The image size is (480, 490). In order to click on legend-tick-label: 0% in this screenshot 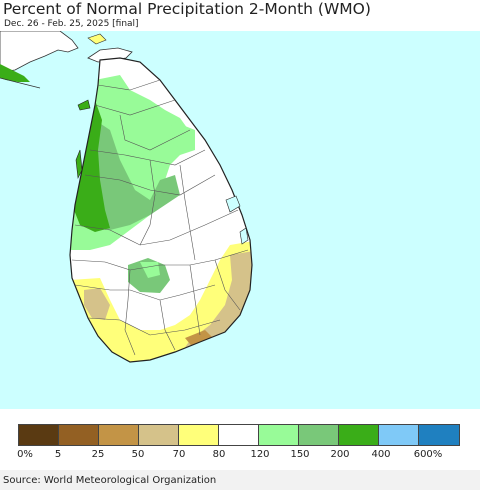, I will do `click(25, 454)`.